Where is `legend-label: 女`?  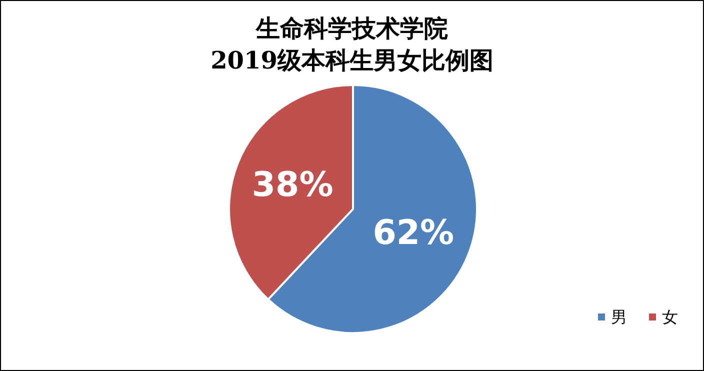
legend-label: 女 is located at coordinates (670, 317).